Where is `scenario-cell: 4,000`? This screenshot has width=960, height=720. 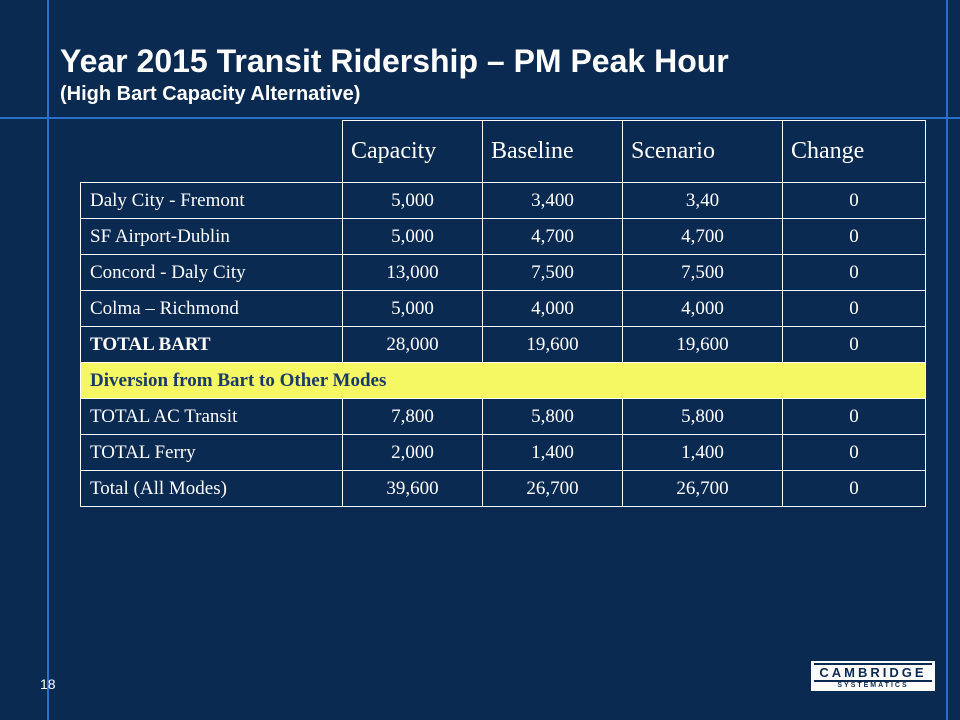
scenario-cell: 4,000 is located at coordinates (702, 308).